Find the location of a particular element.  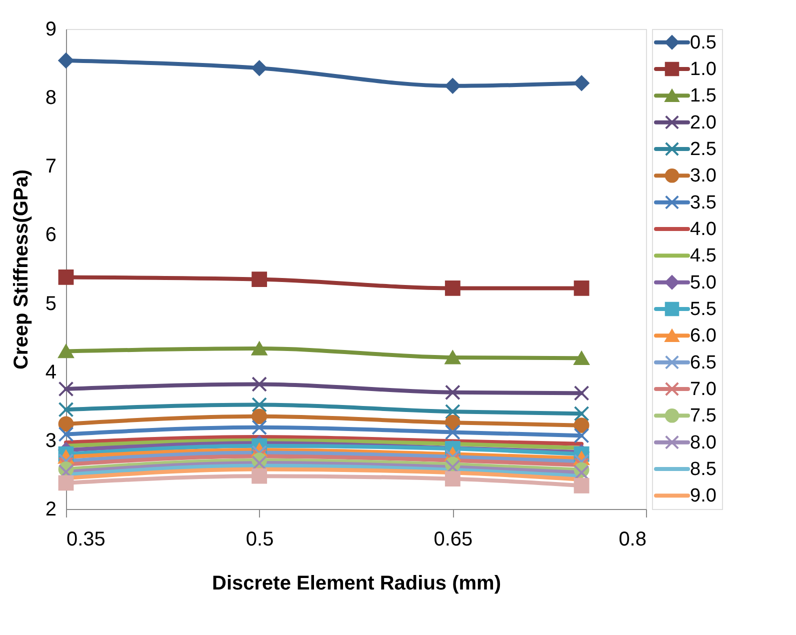

y-tick-label: 8 is located at coordinates (50, 98).